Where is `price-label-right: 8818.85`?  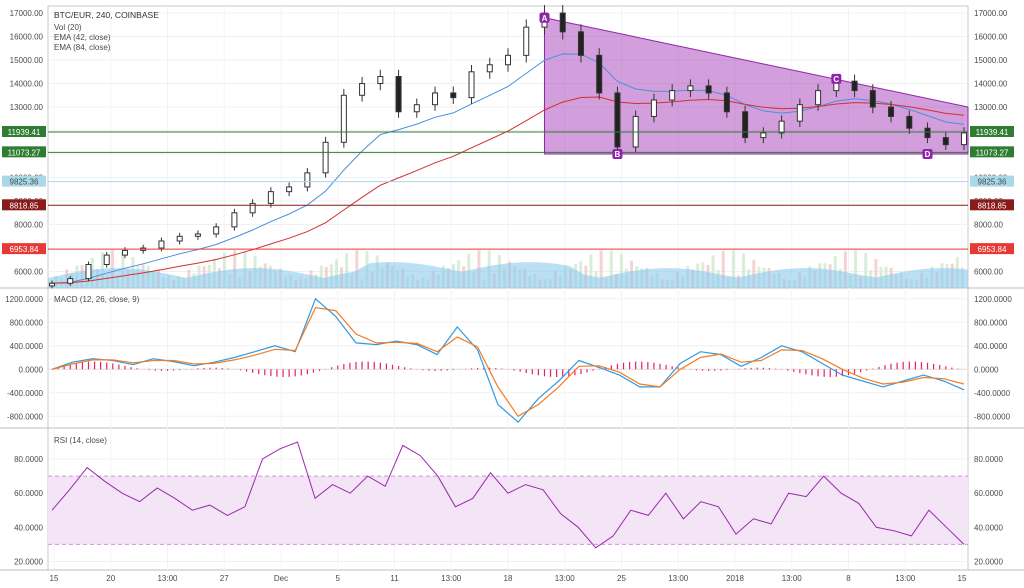
price-label-right: 8818.85 is located at coordinates (992, 205).